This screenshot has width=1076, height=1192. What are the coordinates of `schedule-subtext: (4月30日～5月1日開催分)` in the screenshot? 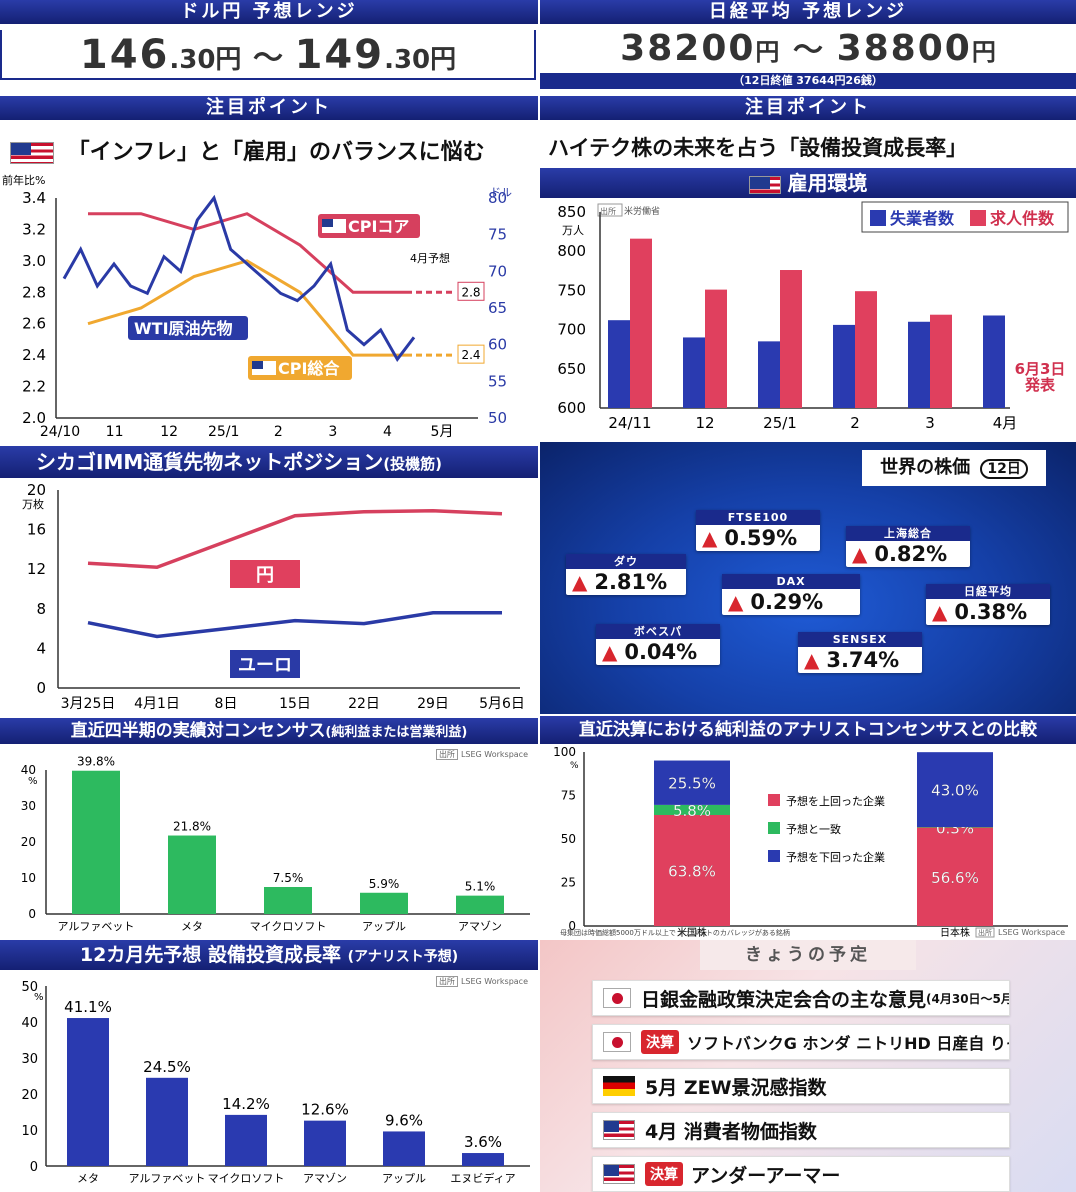 It's located at (967, 998).